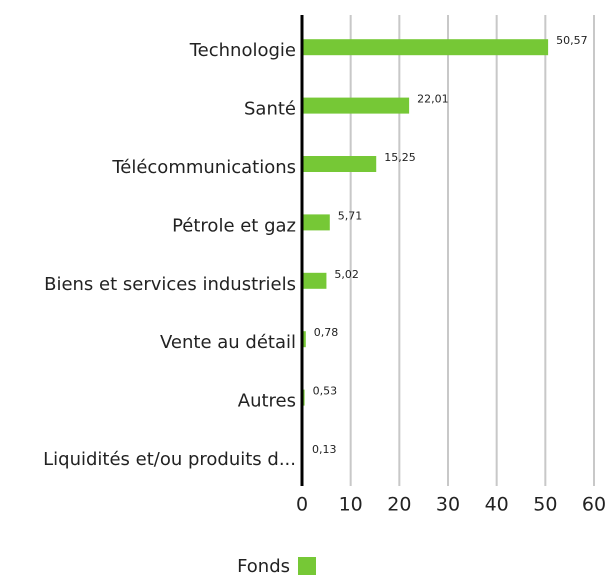 This screenshot has width=606, height=576. I want to click on value-label: 5,71, so click(350, 215).